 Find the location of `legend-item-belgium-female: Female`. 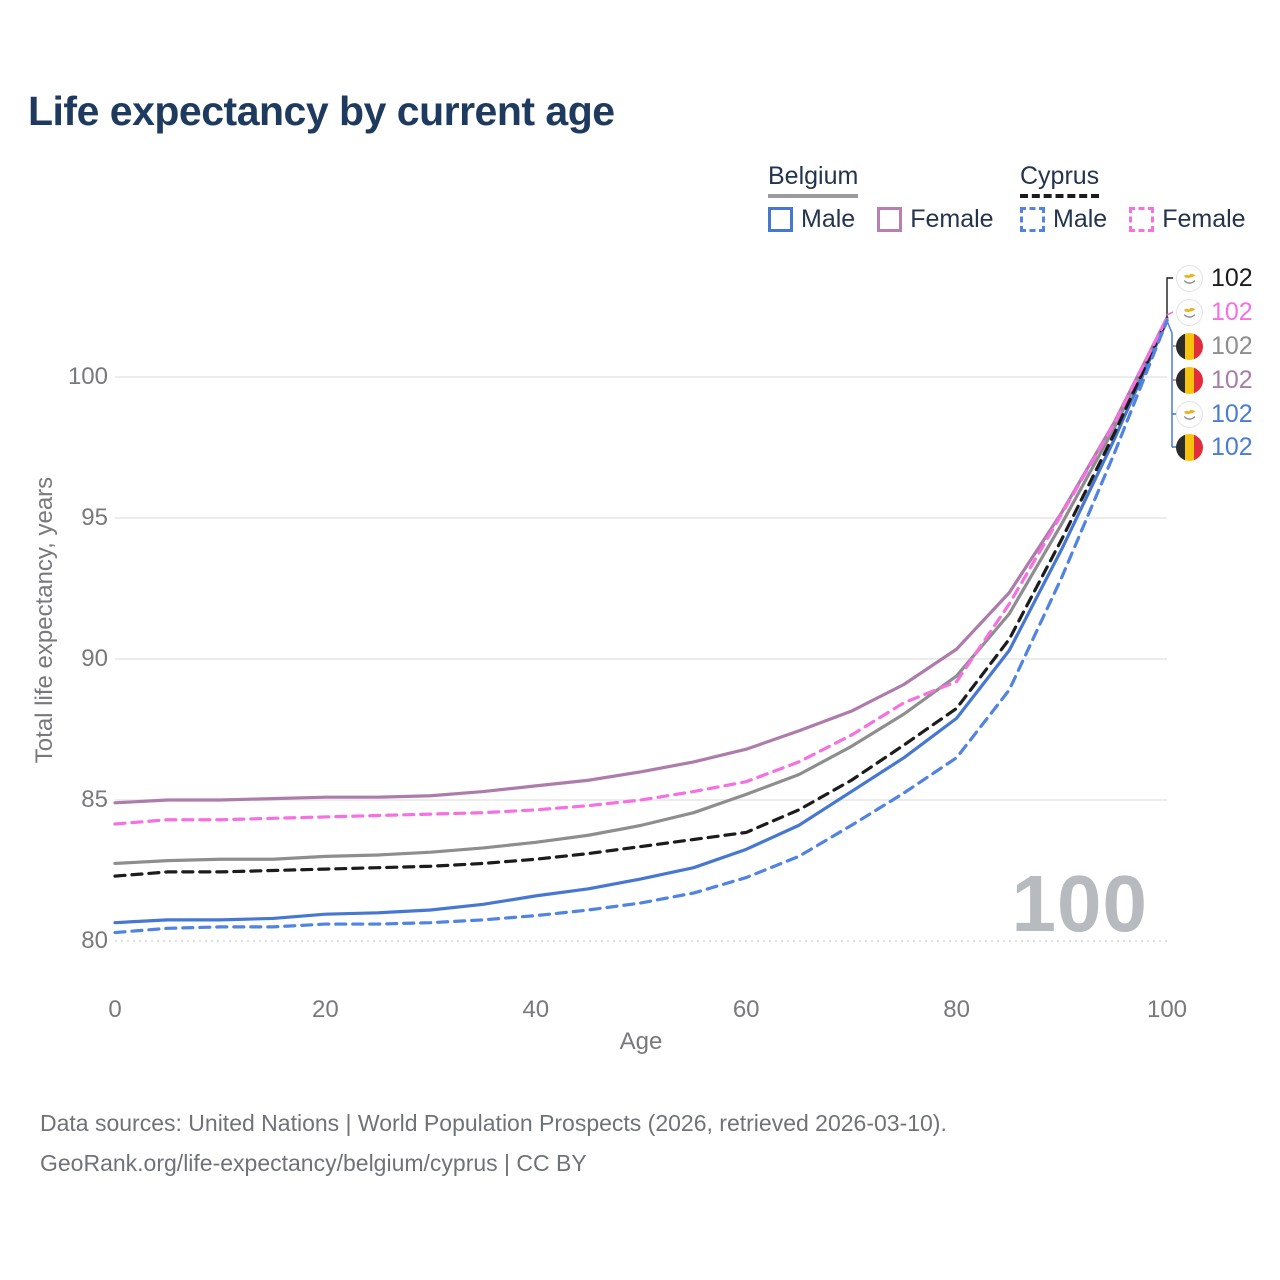

legend-item-belgium-female: Female is located at coordinates (935, 219).